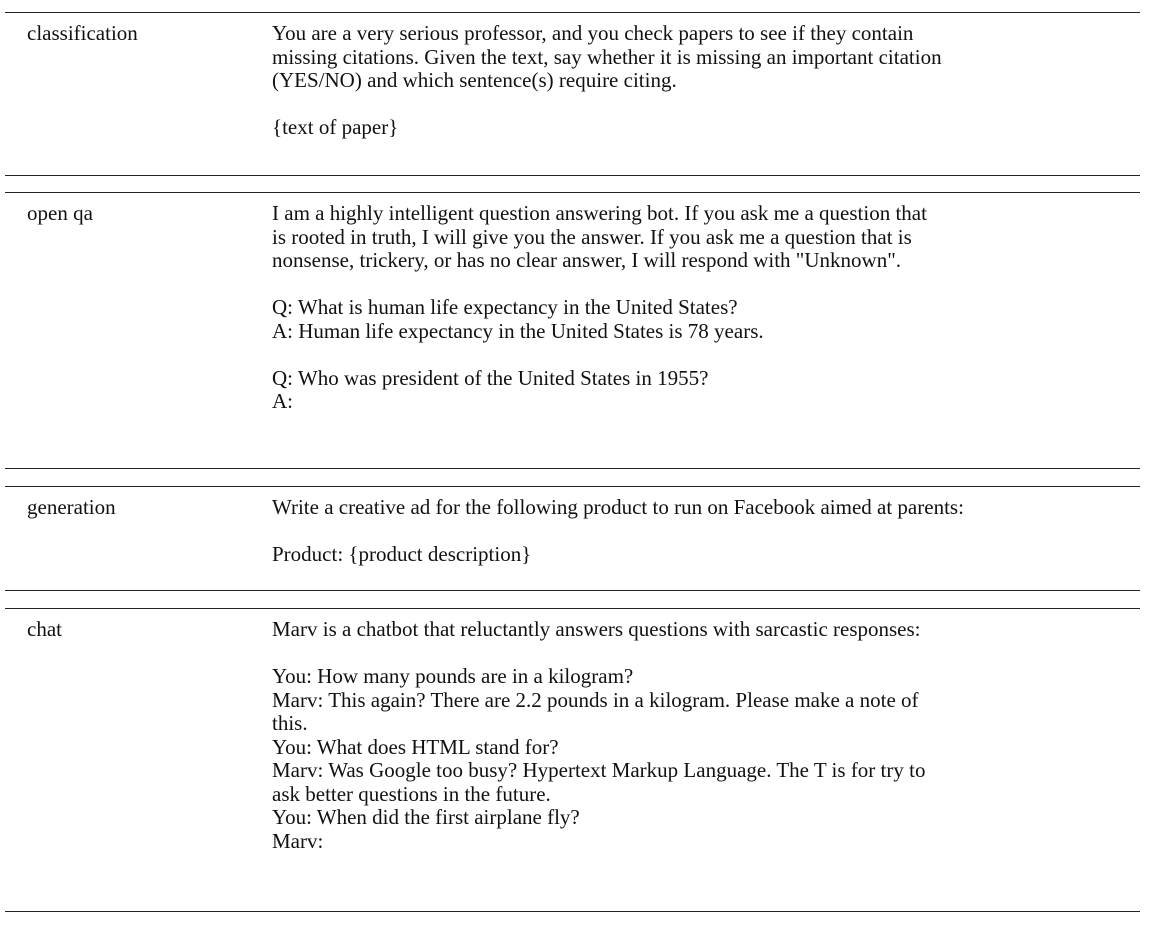  What do you see at coordinates (335, 127) in the screenshot?
I see `prompt-line: {text of paper}` at bounding box center [335, 127].